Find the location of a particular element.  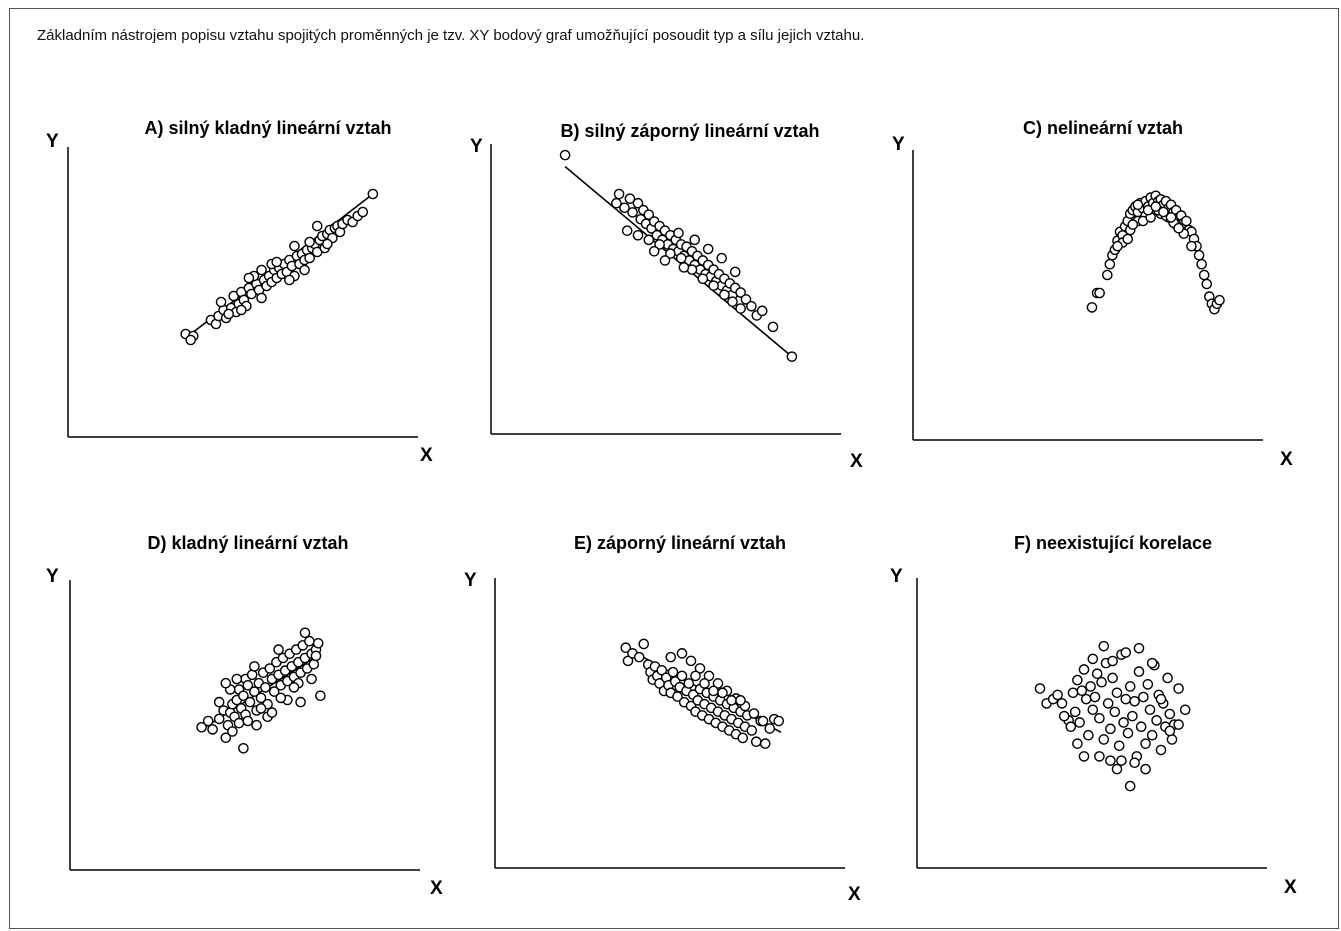

panel-title: D) kladný lineární vztah is located at coordinates (248, 543).